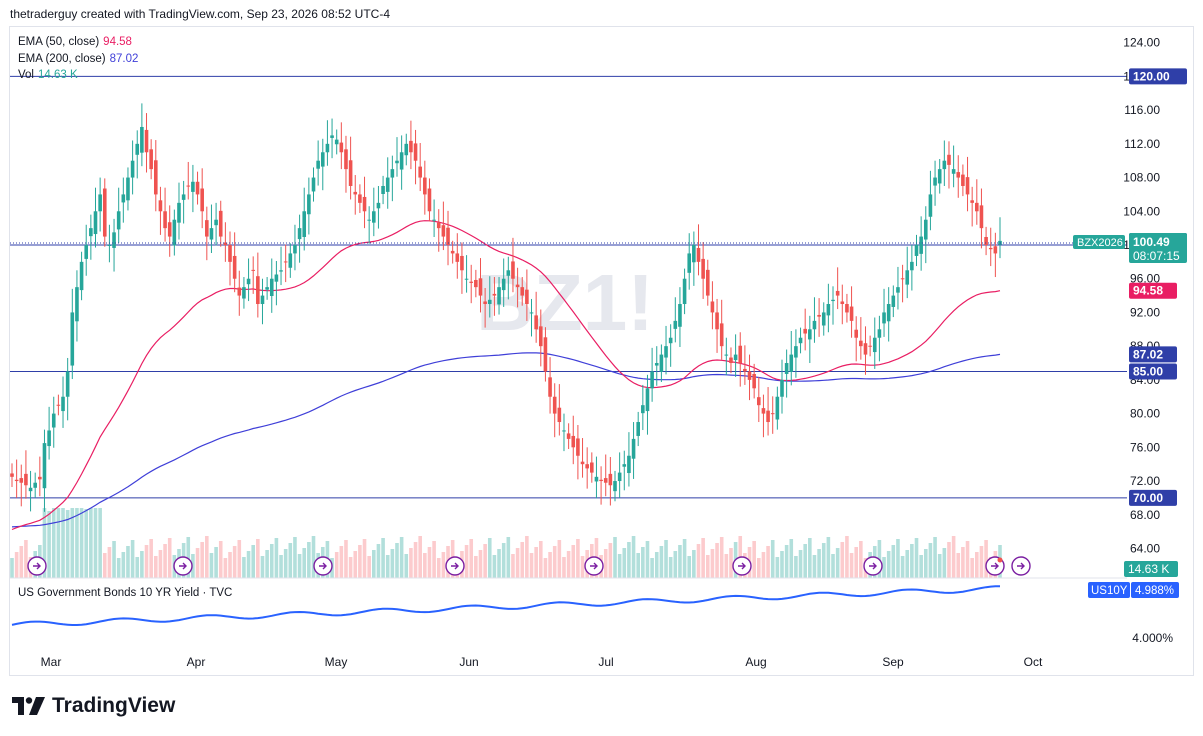  What do you see at coordinates (78, 59) in the screenshot?
I see `ema200-legend: EMA (200, close) 87.02` at bounding box center [78, 59].